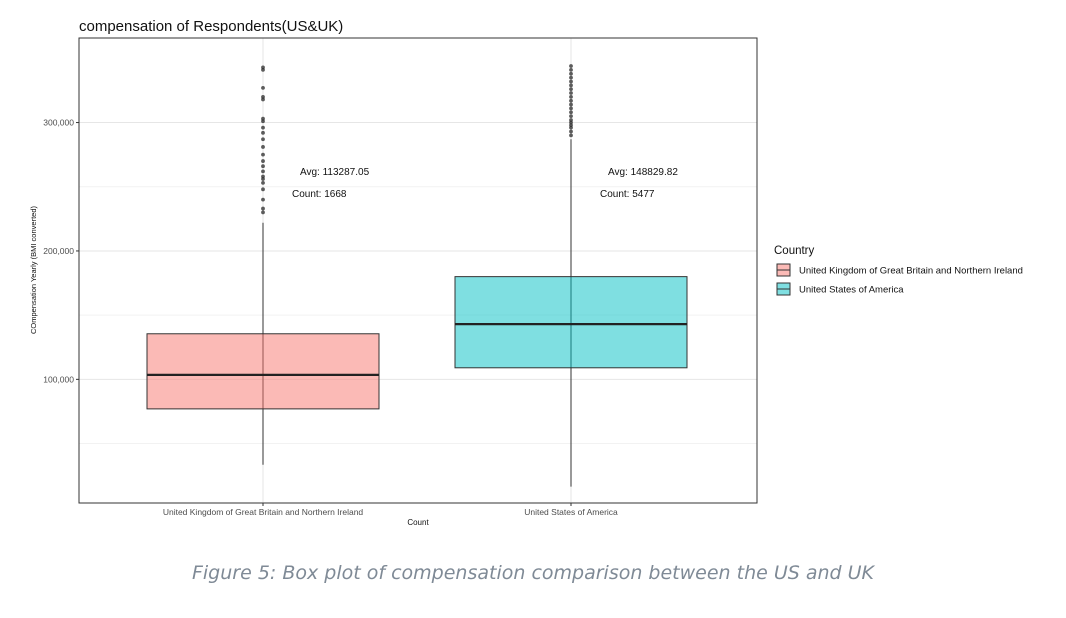 Image resolution: width=1066 pixels, height=618 pixels. I want to click on chart-title: compensation of Respondents(US&UK), so click(211, 26).